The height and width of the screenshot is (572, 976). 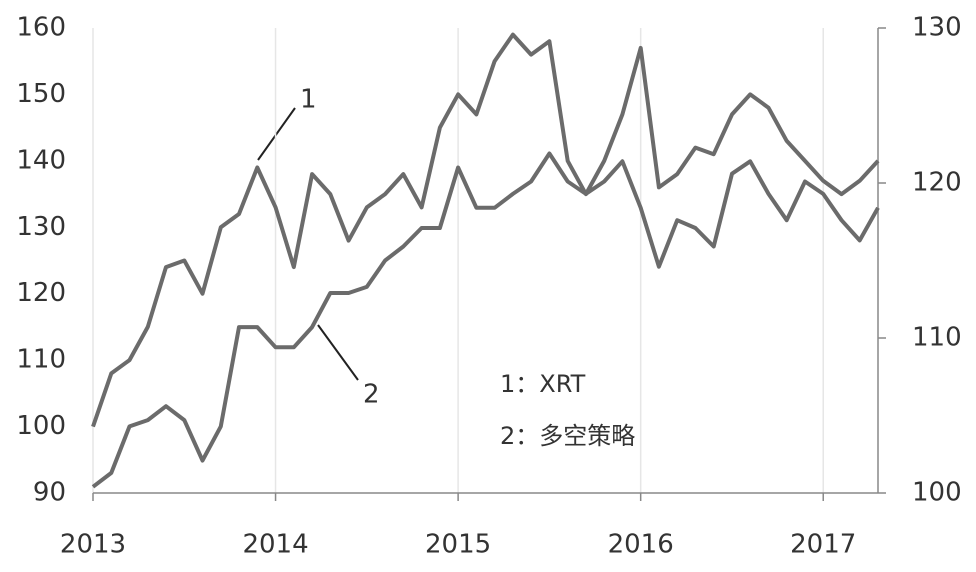 What do you see at coordinates (458, 545) in the screenshot?
I see `x-tick-label: 2015` at bounding box center [458, 545].